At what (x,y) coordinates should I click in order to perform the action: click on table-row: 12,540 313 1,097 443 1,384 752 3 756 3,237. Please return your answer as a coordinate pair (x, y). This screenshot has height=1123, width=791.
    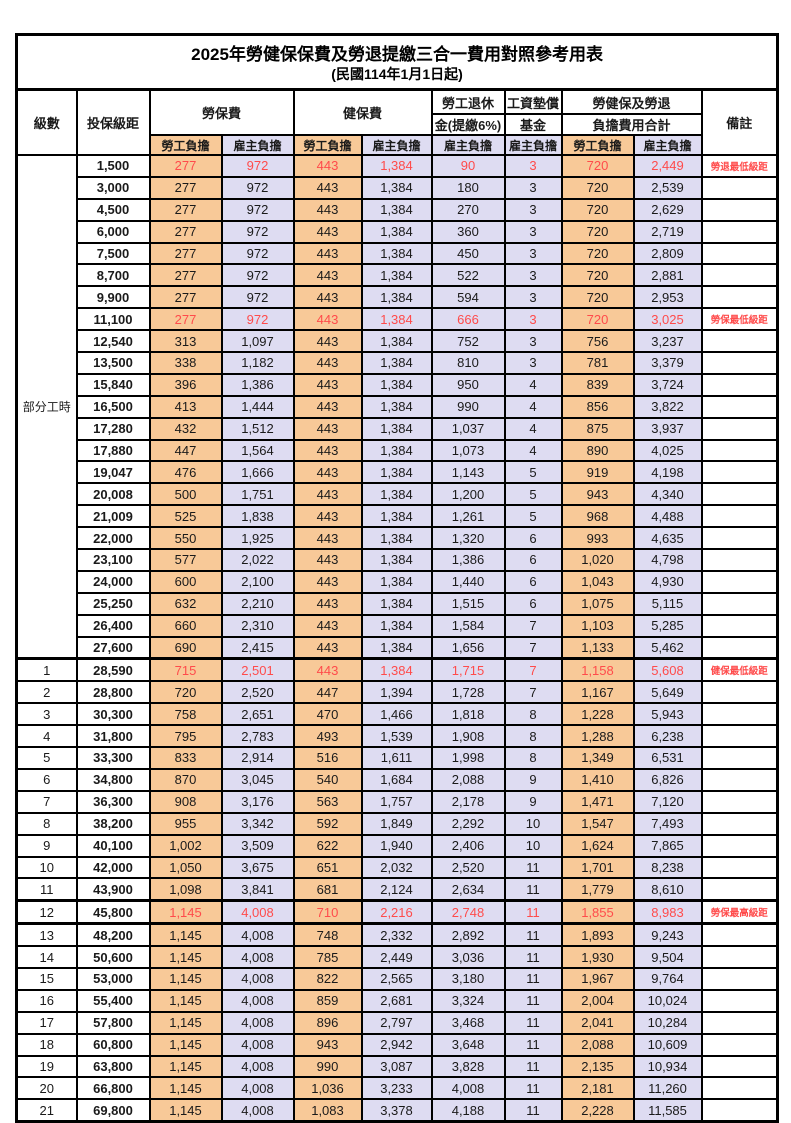
    Looking at the image, I should click on (398, 341).